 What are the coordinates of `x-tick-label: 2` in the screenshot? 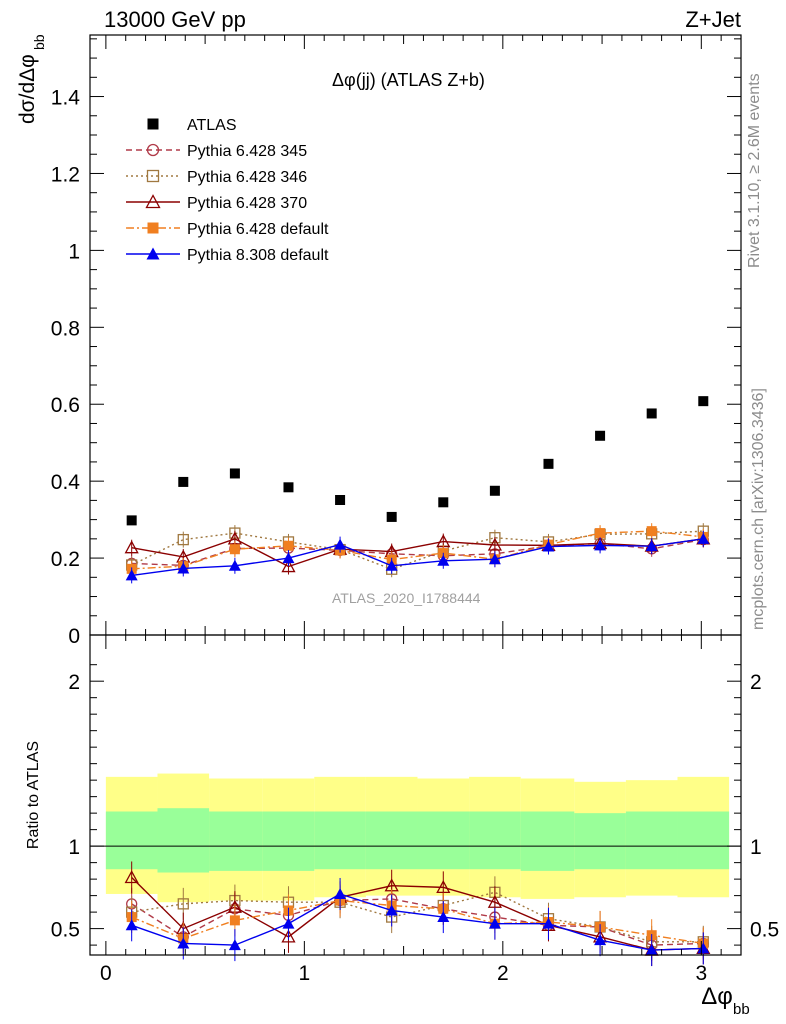 It's located at (503, 973).